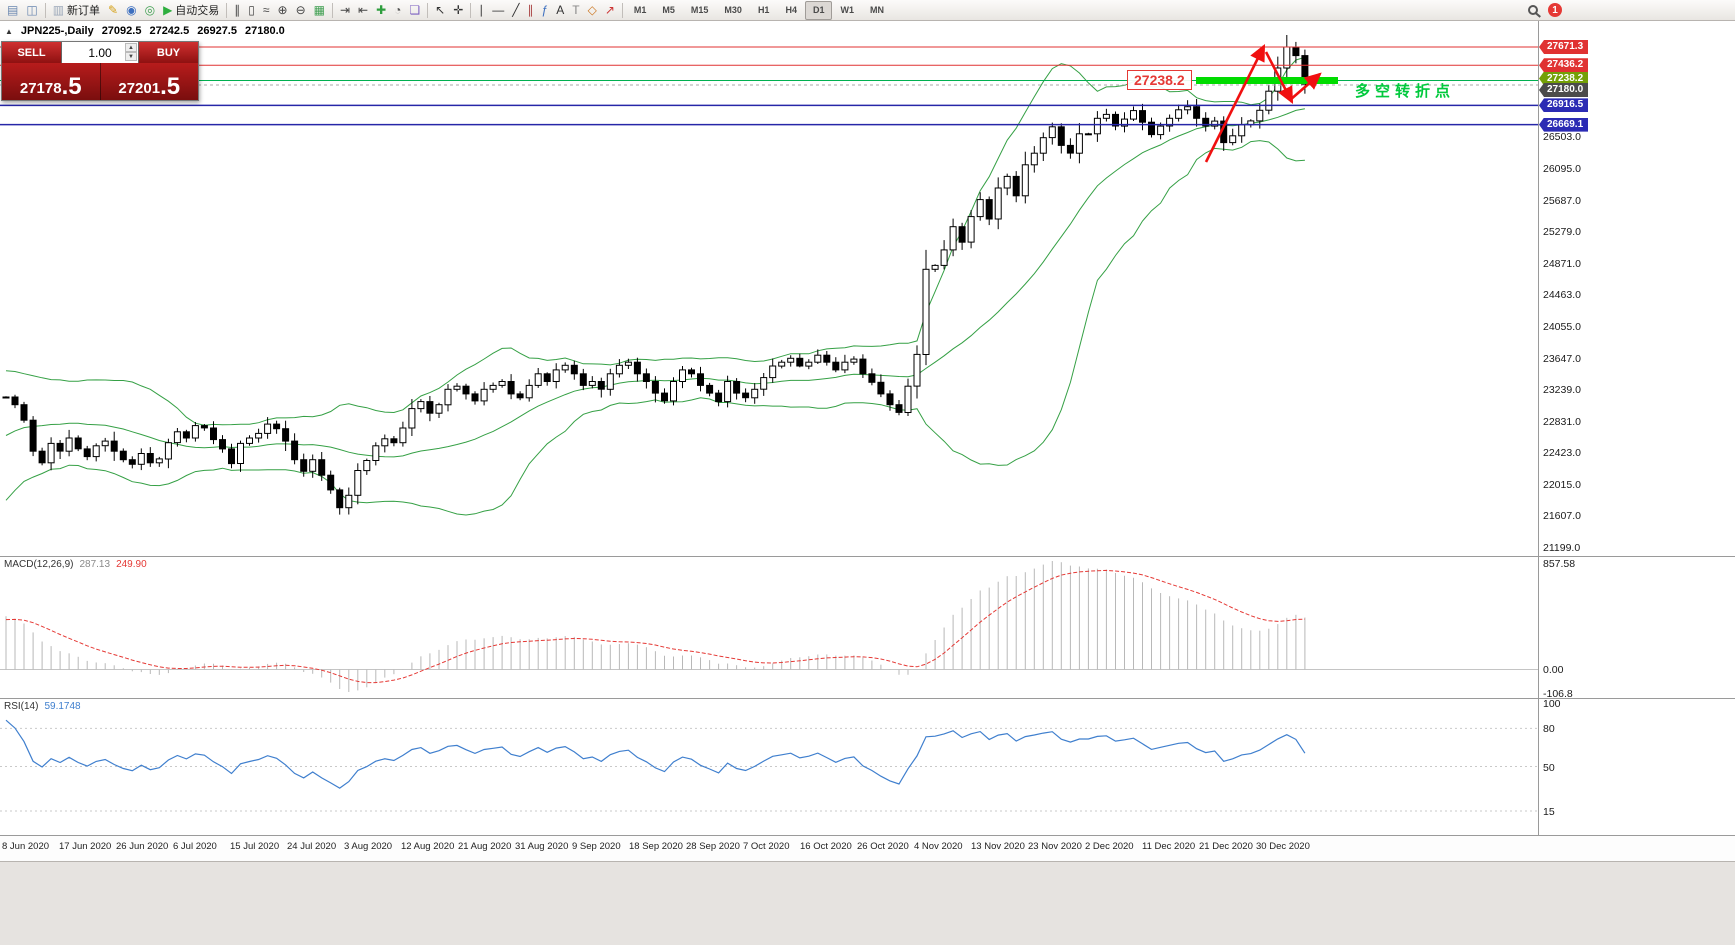  I want to click on strategy-tester-button: ◎, so click(150, 10).